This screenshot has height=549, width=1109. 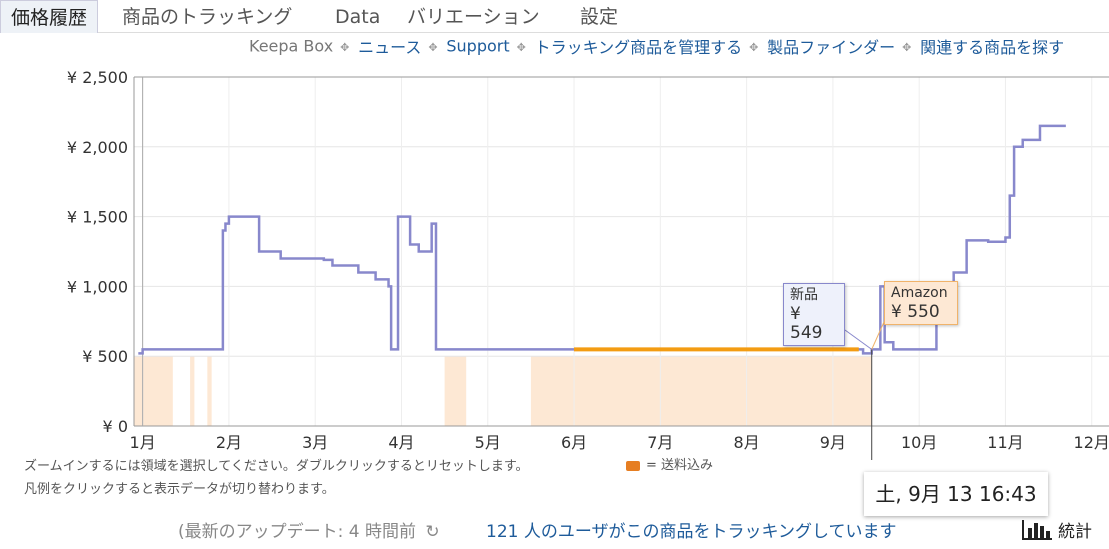 I want to click on shipping-note: = 送料込み, so click(x=669, y=463).